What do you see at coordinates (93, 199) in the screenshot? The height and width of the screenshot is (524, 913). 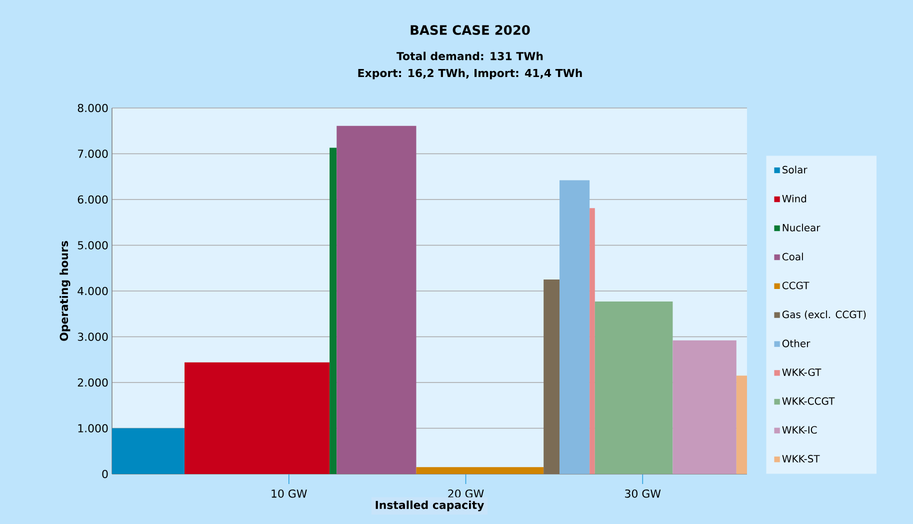 I see `y-tick-label: 6.000` at bounding box center [93, 199].